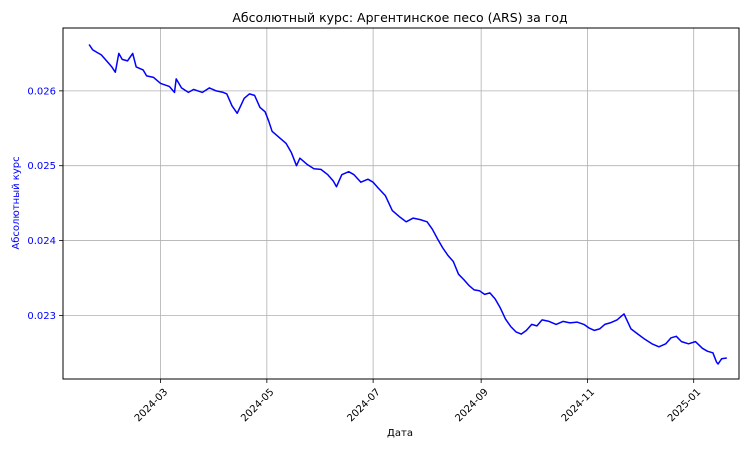 The image size is (750, 450). What do you see at coordinates (41, 91) in the screenshot?
I see `y-tick-label: 0.026` at bounding box center [41, 91].